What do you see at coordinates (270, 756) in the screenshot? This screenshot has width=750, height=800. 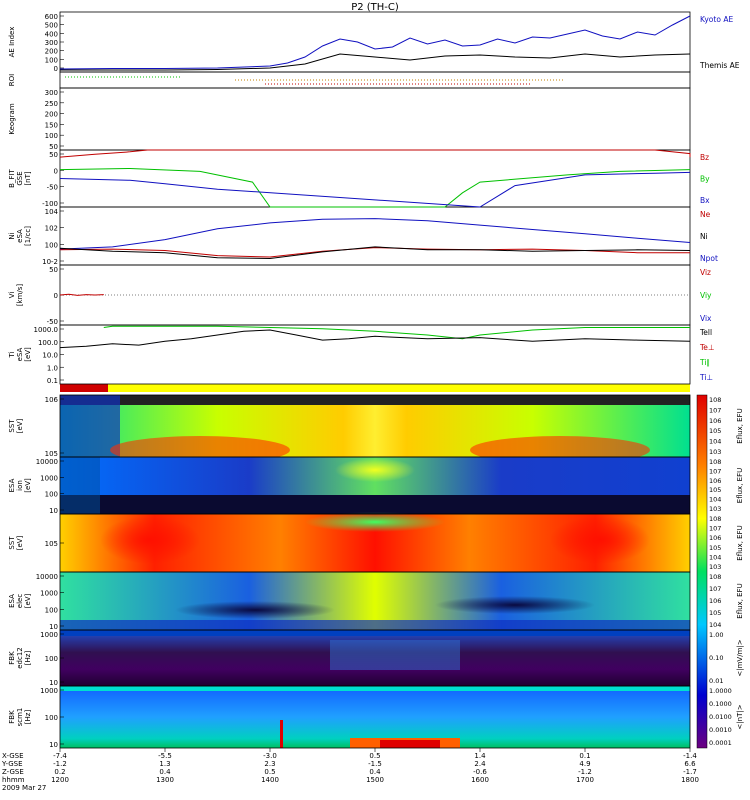 I see `xrow-value: -3.0` at bounding box center [270, 756].